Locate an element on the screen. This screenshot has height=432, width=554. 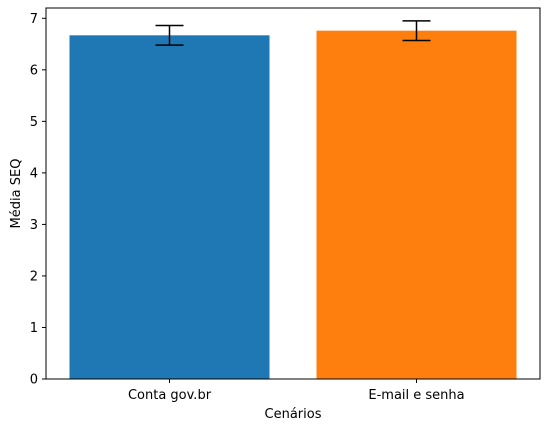
x-tick-label-2: E-mail e senha is located at coordinates (416, 395).